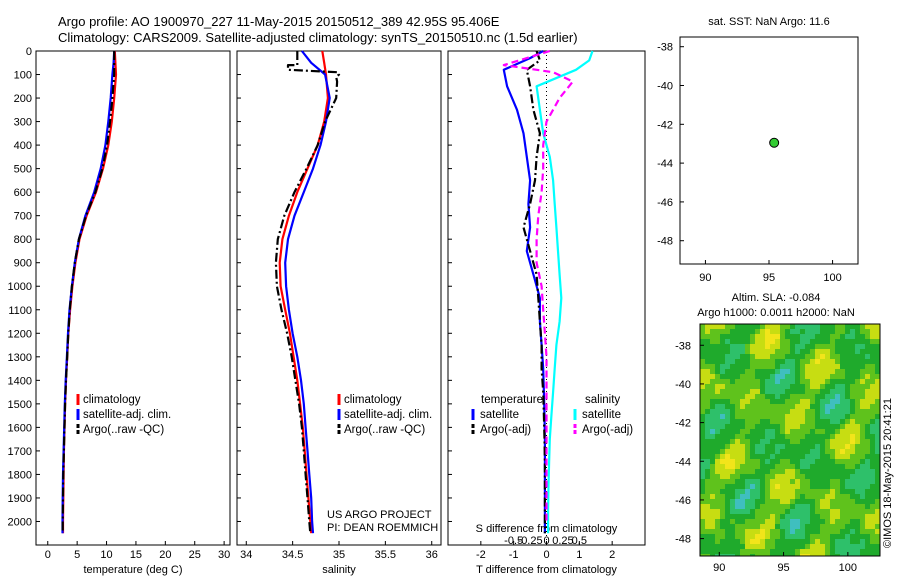 The image size is (900, 580). Describe the element at coordinates (384, 430) in the screenshot. I see `legend-label: Argo(..raw -QC)` at that location.